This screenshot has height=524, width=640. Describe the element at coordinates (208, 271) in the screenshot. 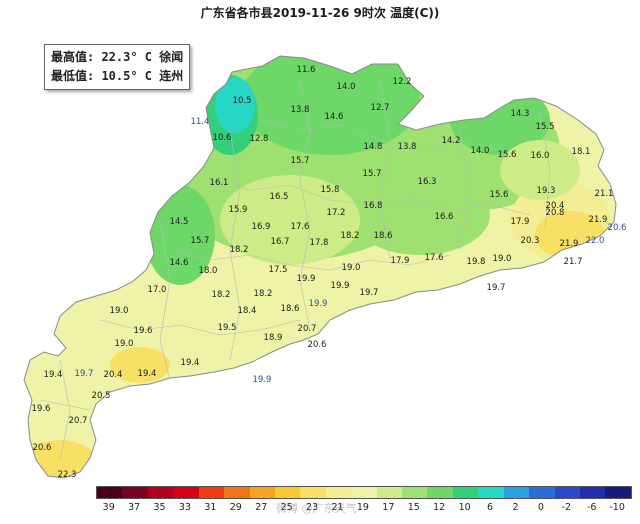

I see `station-temperature-label: 18.0` at that location.